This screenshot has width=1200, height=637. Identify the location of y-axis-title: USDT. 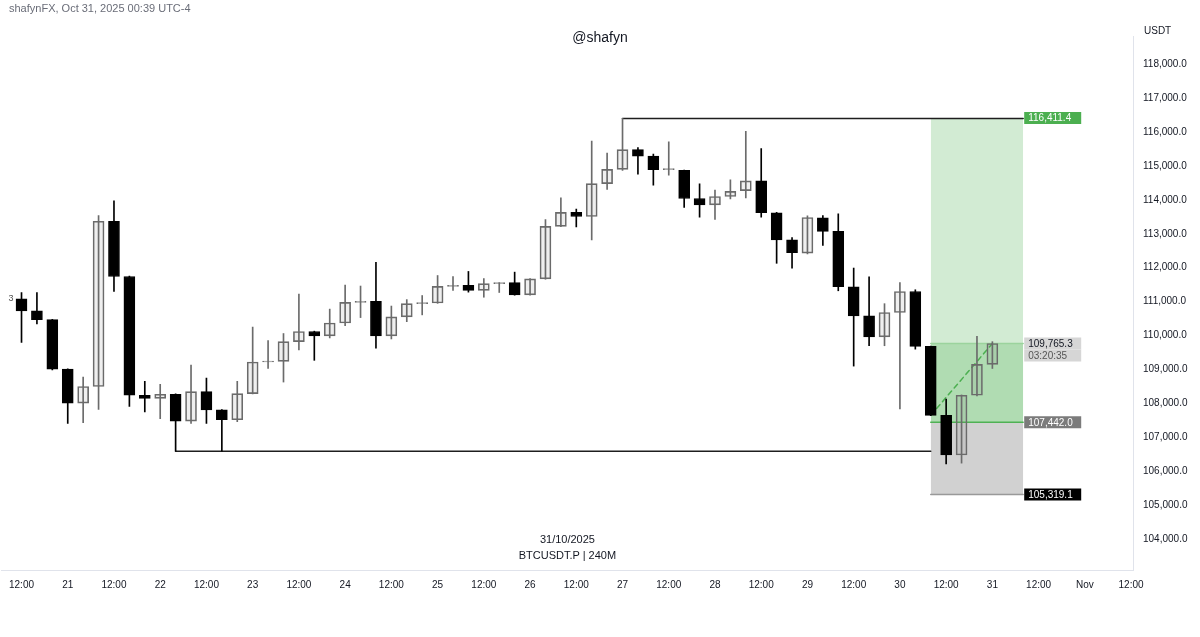
(1158, 30).